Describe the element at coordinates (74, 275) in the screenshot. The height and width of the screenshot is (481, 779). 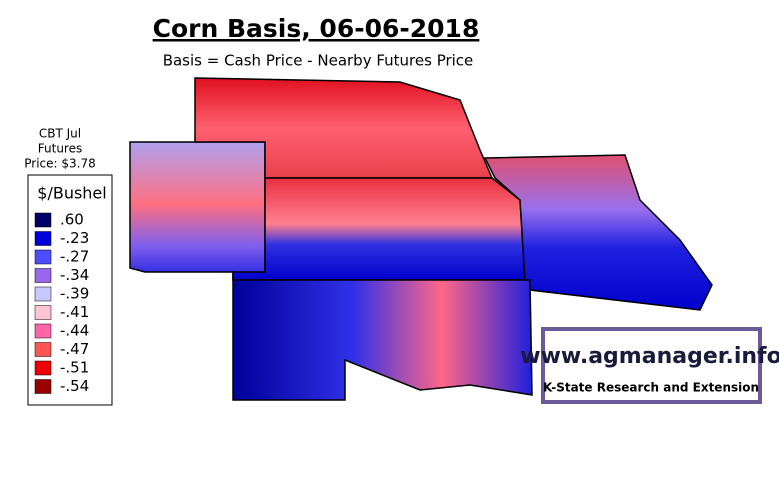
I see `legend-label: -.34` at that location.